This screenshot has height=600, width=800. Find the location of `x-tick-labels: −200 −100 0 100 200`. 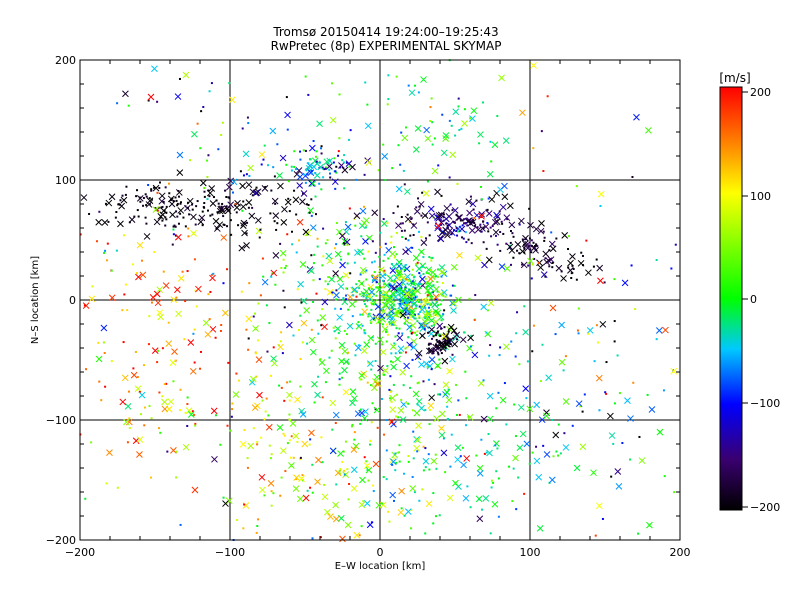

x-tick-labels: −200 −100 0 100 200 is located at coordinates (378, 552).